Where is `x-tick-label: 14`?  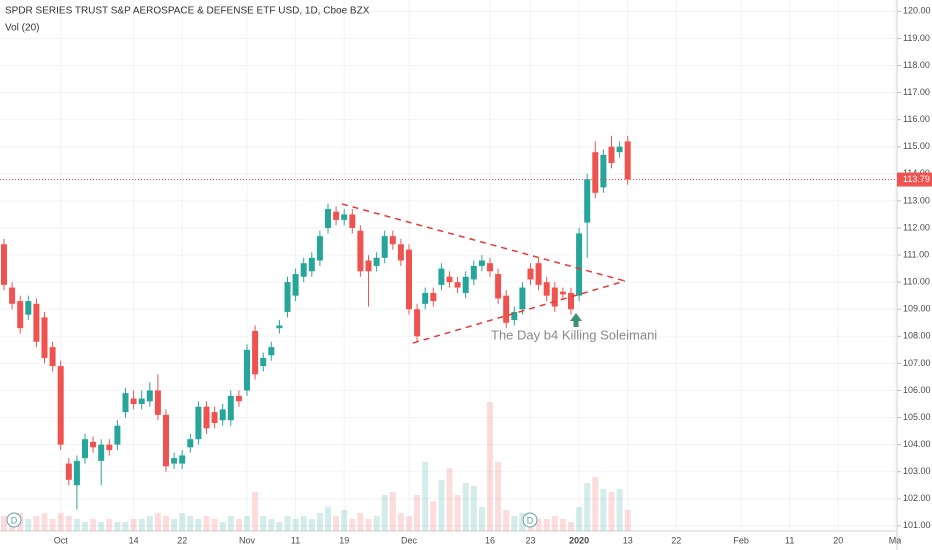 x-tick-label: 14 is located at coordinates (134, 540).